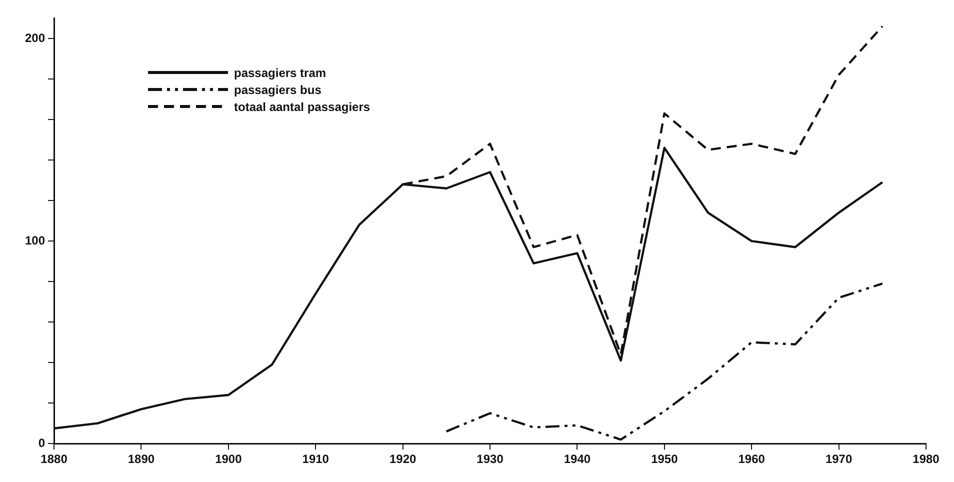 This screenshot has width=954, height=482. What do you see at coordinates (42, 443) in the screenshot?
I see `y-tick-label: 0` at bounding box center [42, 443].